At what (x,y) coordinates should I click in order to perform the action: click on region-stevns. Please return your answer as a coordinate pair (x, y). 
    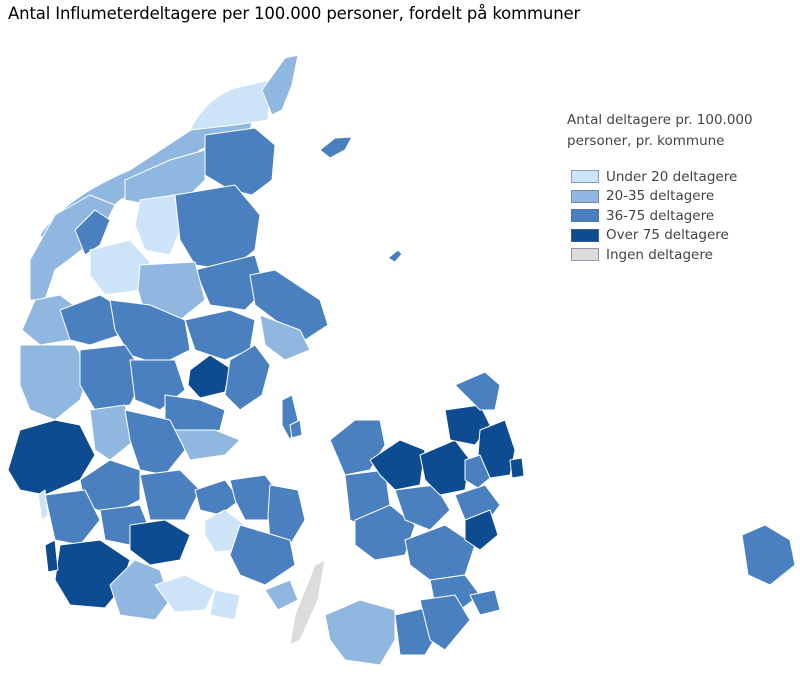
    Looking at the image, I should click on (481, 530).